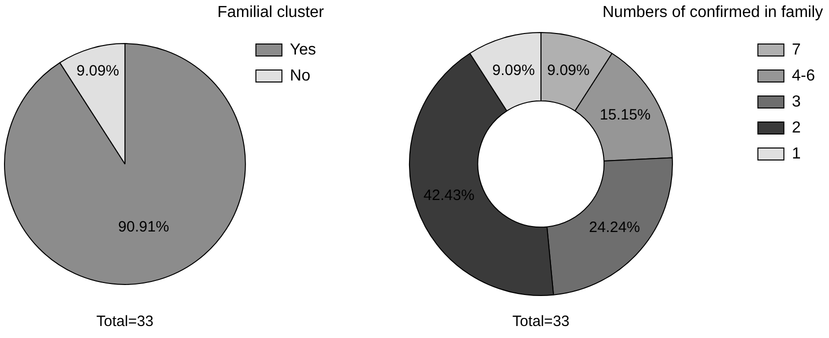  Describe the element at coordinates (449, 195) in the screenshot. I see `data-label: 42.43%` at that location.